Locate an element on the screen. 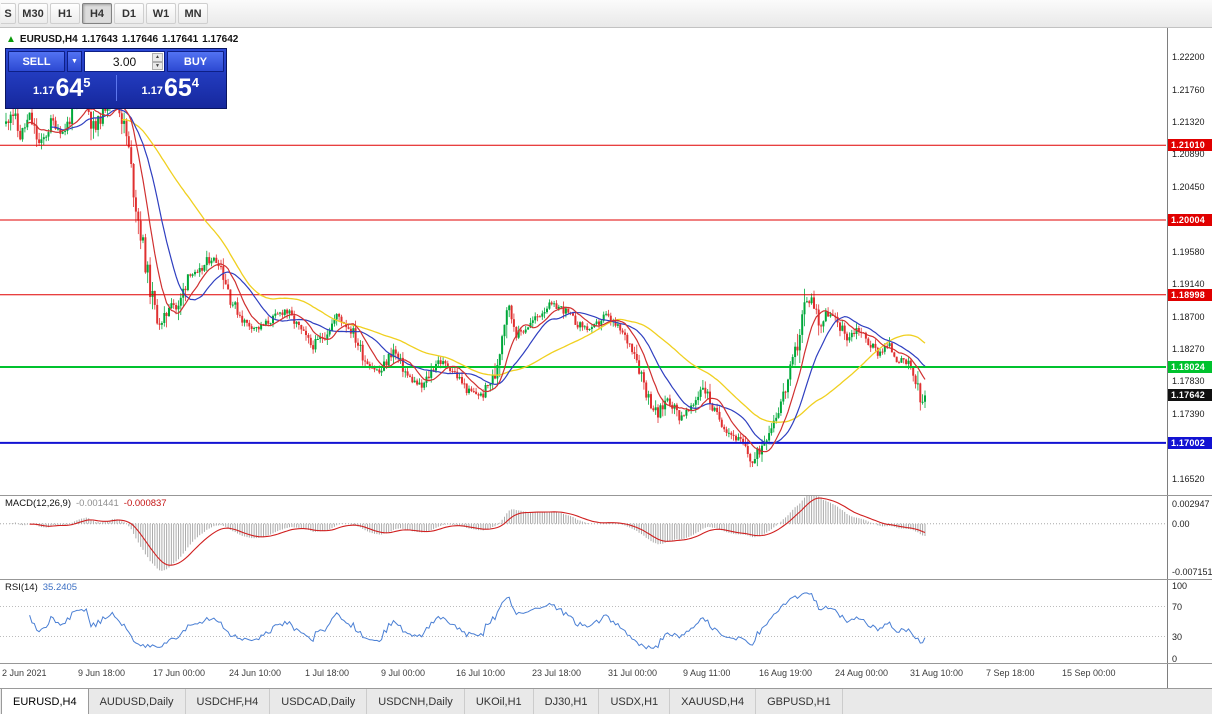  bid-pip-digit: 5 is located at coordinates (87, 82).